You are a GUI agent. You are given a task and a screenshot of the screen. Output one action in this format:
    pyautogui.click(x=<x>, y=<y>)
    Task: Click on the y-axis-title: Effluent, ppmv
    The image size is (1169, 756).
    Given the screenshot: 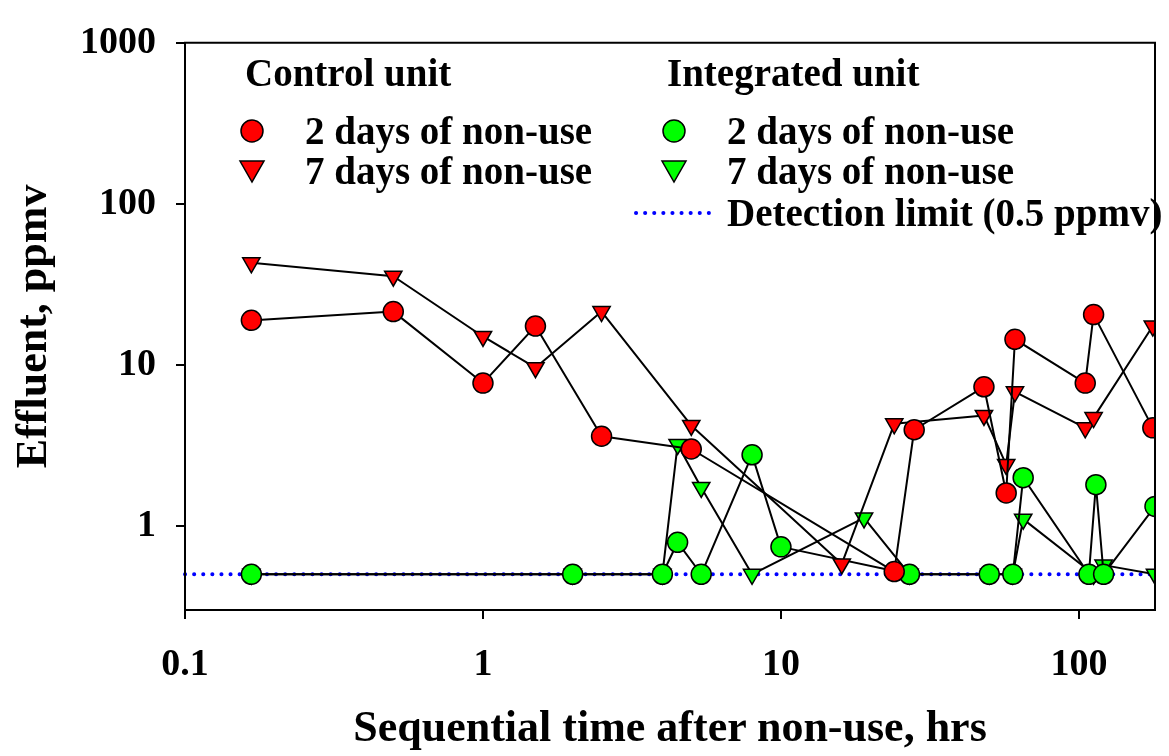 What is the action you would take?
    pyautogui.click(x=31, y=326)
    